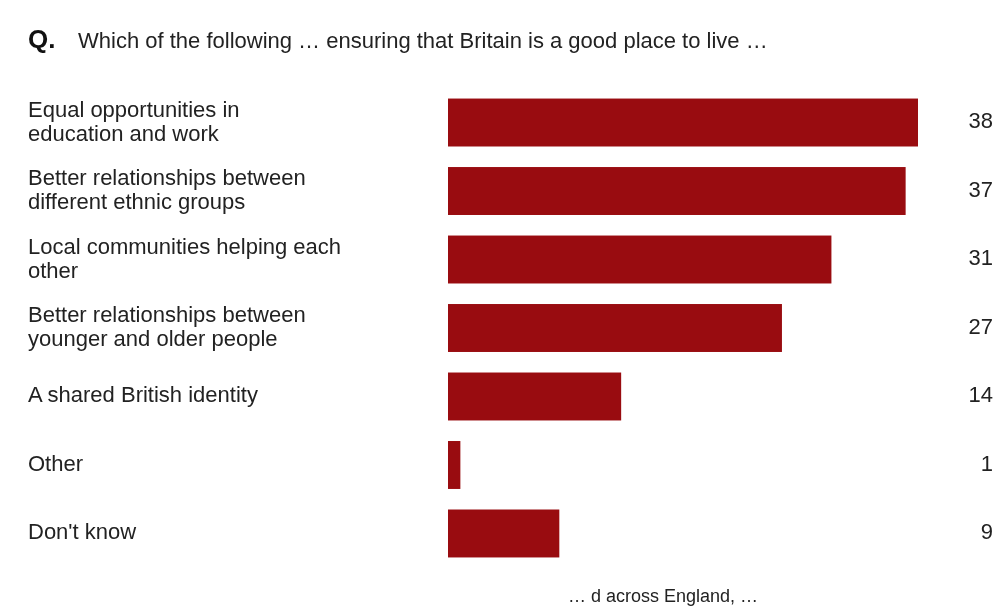 Image resolution: width=1008 pixels, height=614 pixels. What do you see at coordinates (42, 39) in the screenshot?
I see `text: Q.` at bounding box center [42, 39].